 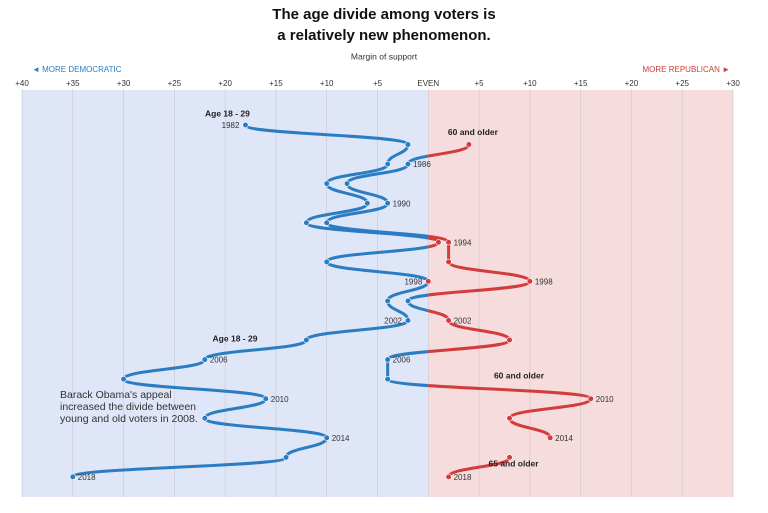 I want to click on series-label: 65 and older, so click(x=514, y=464).